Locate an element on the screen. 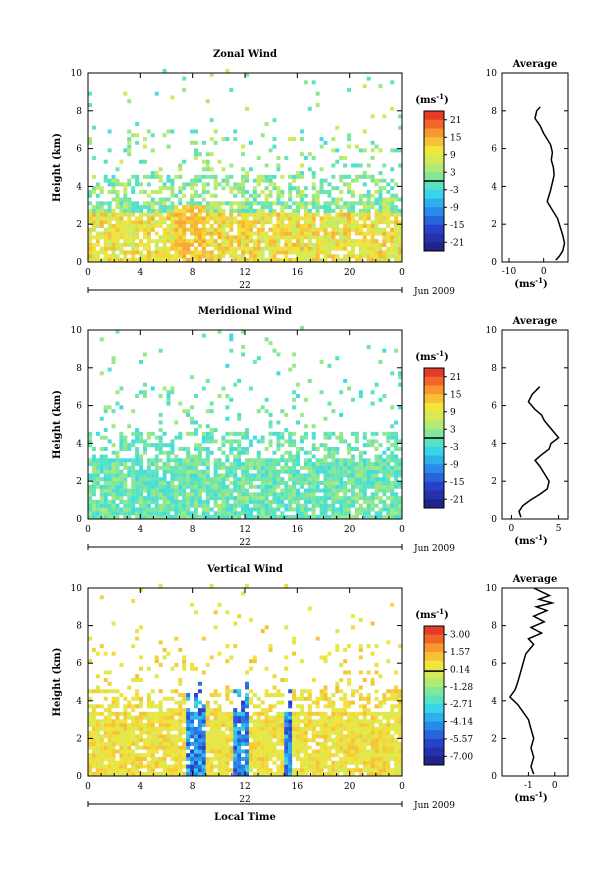 This screenshot has height=873, width=616. y-tick-label: 8 is located at coordinates (79, 627).